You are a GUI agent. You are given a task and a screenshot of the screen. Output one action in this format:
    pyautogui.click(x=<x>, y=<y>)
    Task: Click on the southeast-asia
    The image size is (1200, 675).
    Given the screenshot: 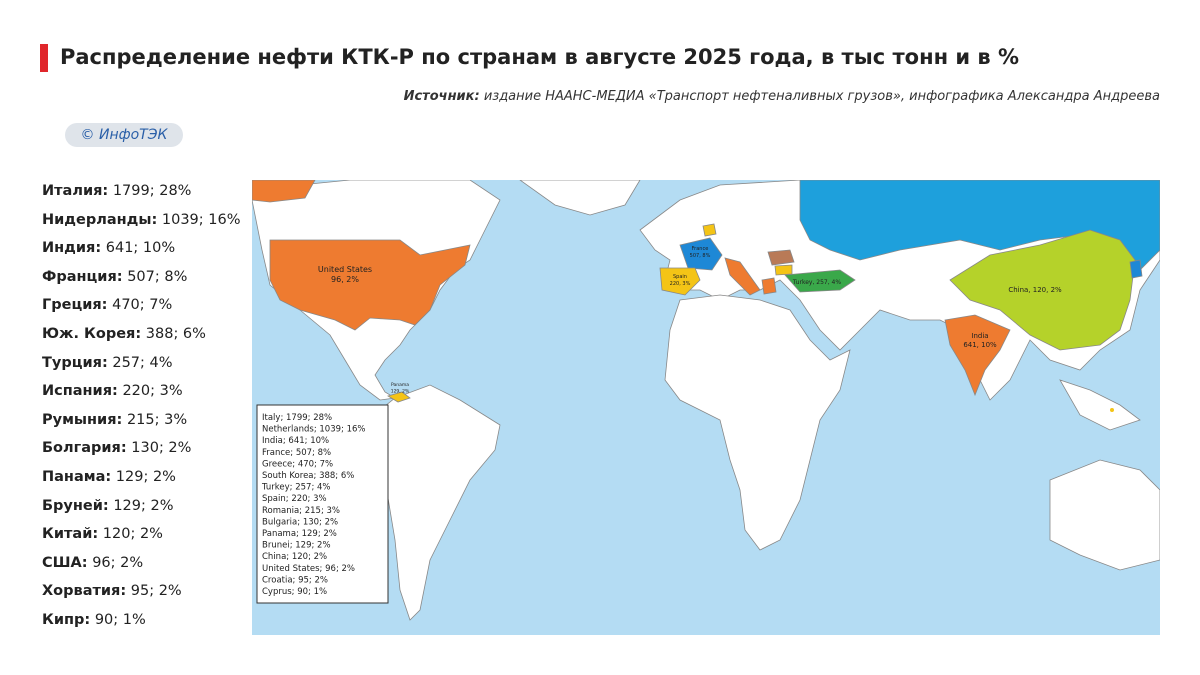 What is the action you would take?
    pyautogui.click(x=1100, y=405)
    